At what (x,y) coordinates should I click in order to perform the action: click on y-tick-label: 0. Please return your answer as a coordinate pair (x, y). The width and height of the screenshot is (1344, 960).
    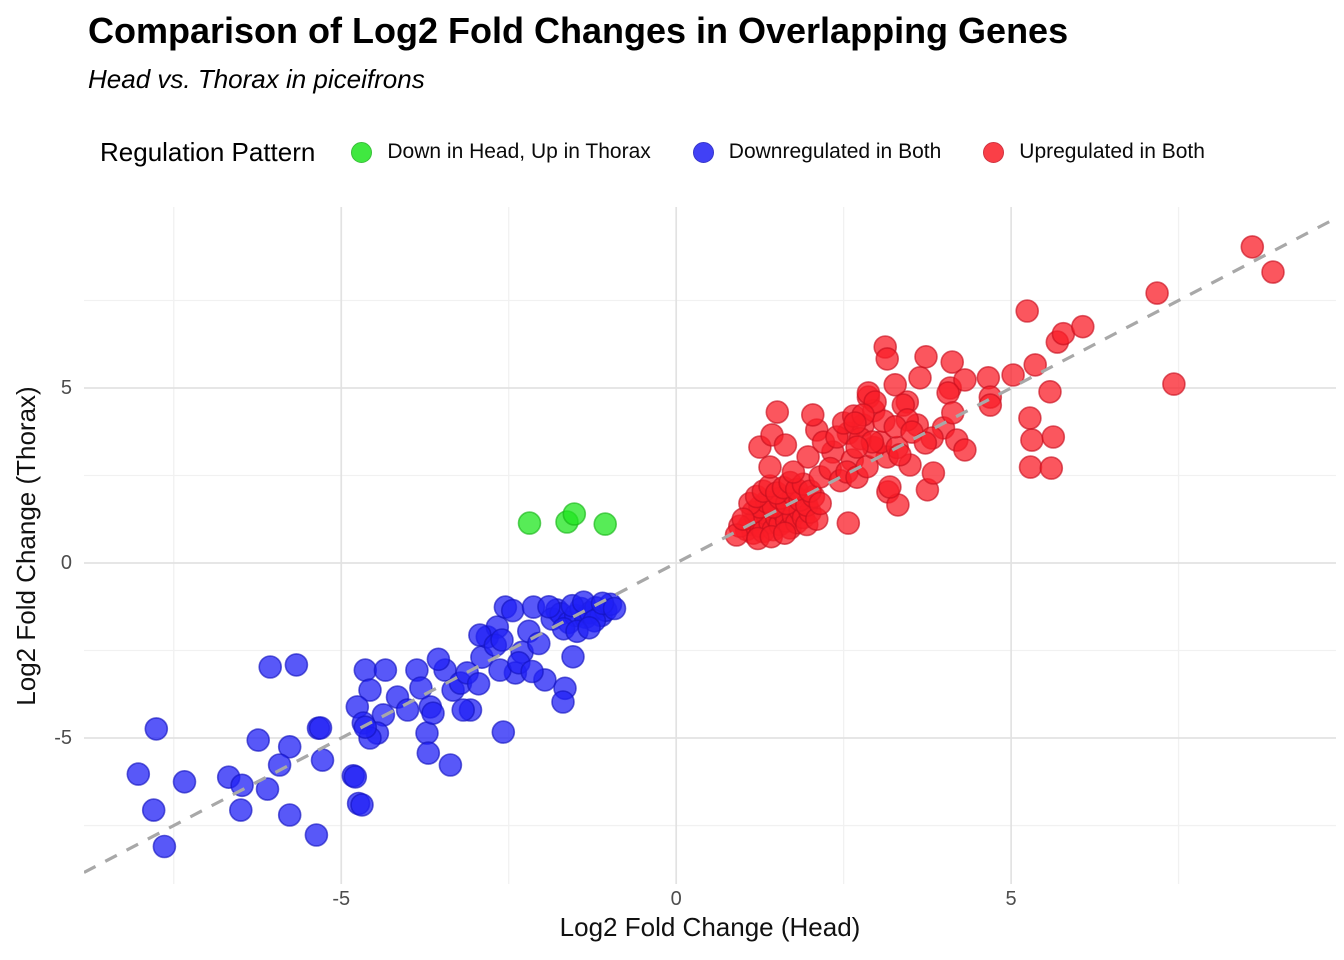
    Looking at the image, I should click on (66, 563).